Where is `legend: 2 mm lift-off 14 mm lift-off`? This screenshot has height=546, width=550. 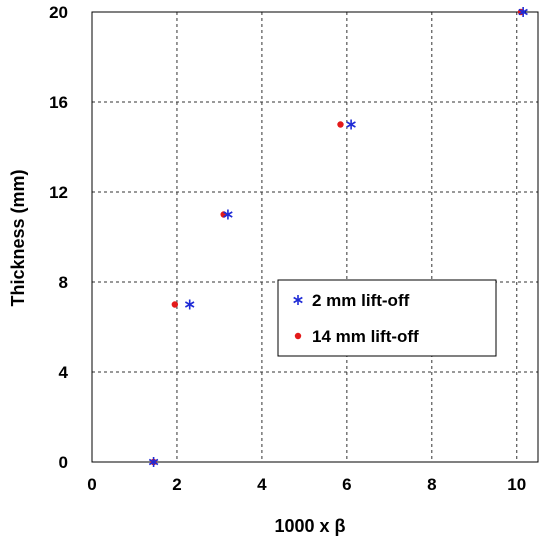 legend: 2 mm lift-off 14 mm lift-off is located at coordinates (387, 318).